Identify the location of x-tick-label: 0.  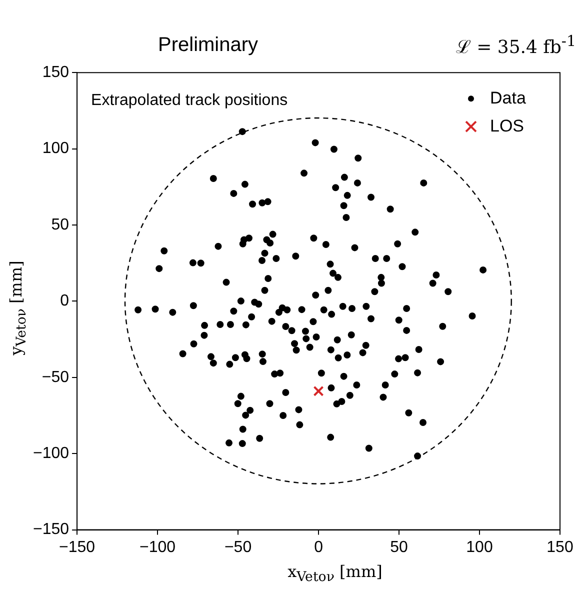
(319, 547).